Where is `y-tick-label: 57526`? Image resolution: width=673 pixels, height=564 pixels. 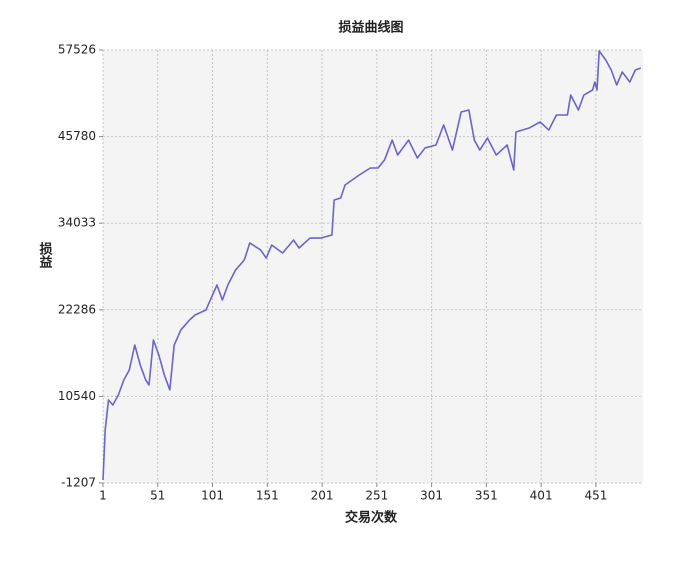
y-tick-label: 57526 is located at coordinates (77, 50).